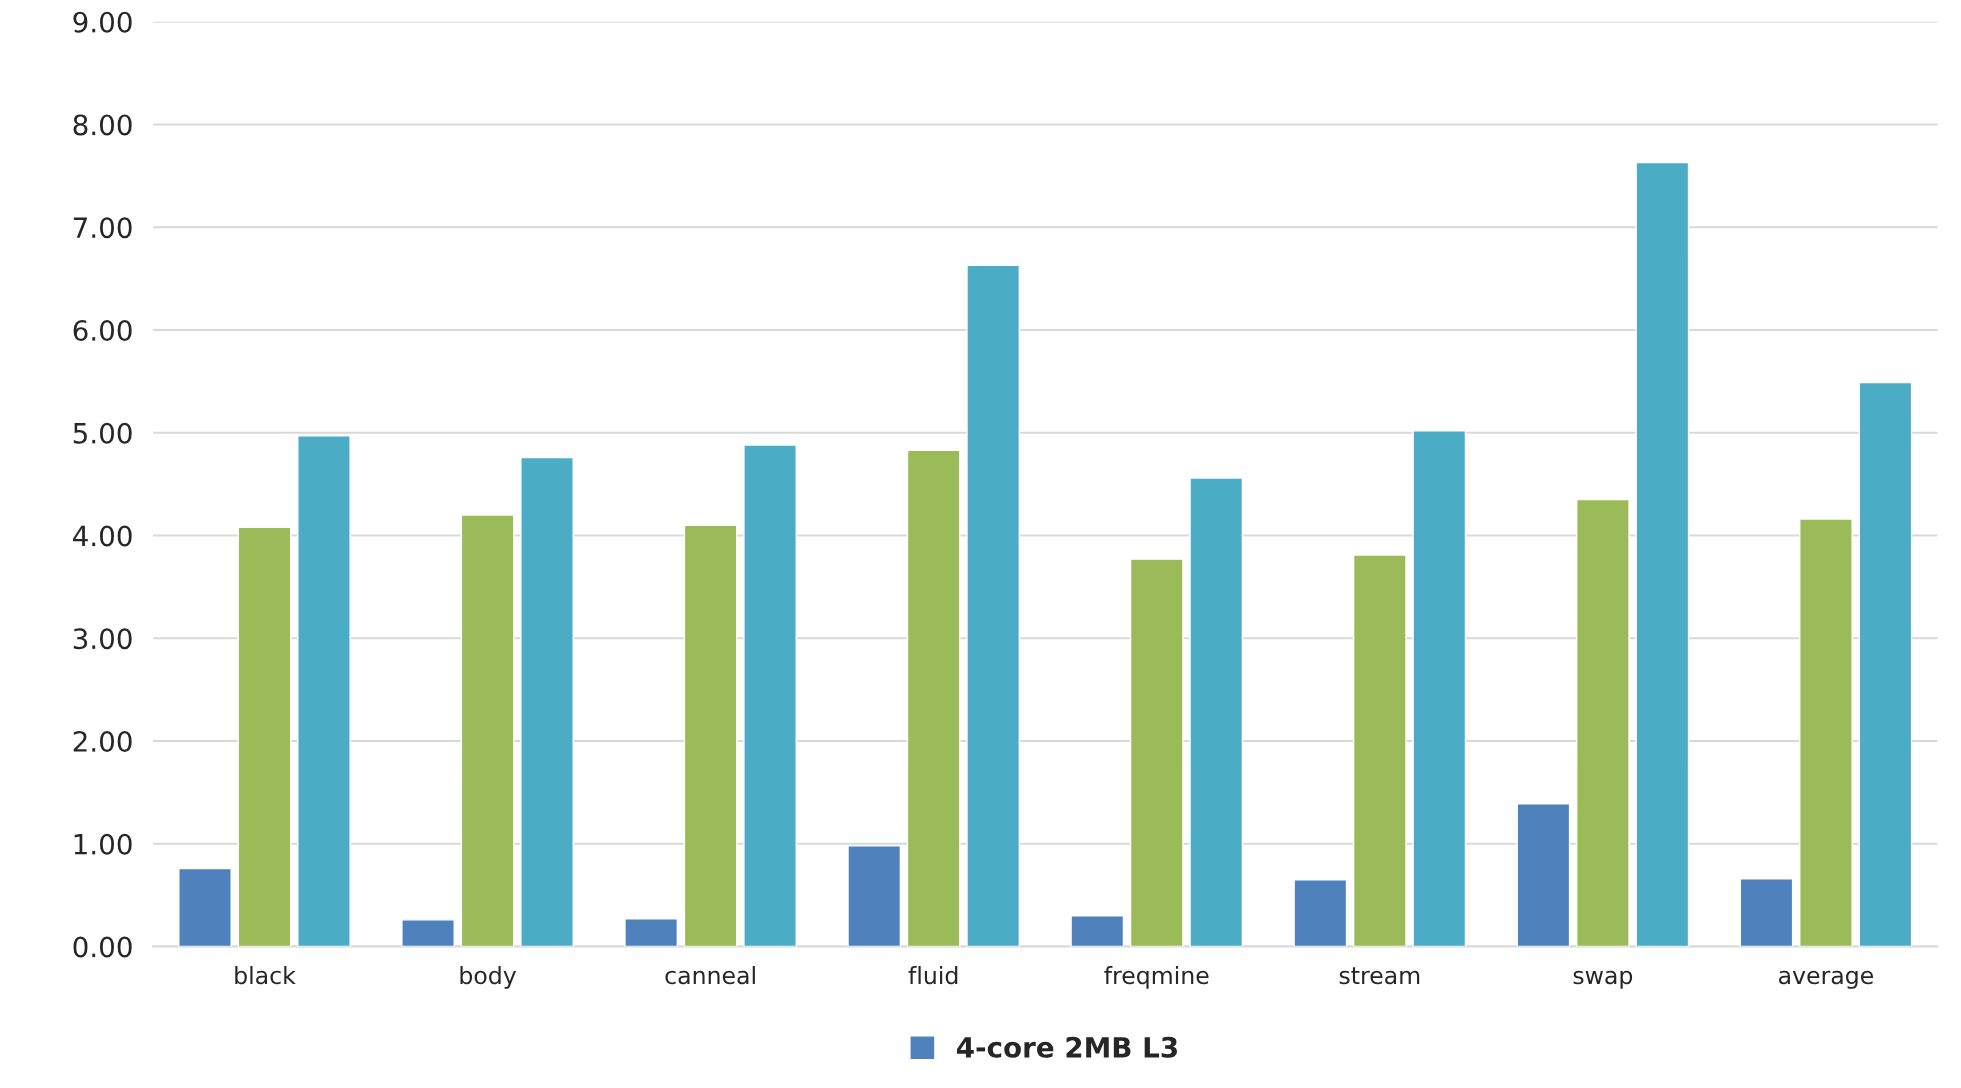  What do you see at coordinates (710, 975) in the screenshot?
I see `x-tick-label: canneal` at bounding box center [710, 975].